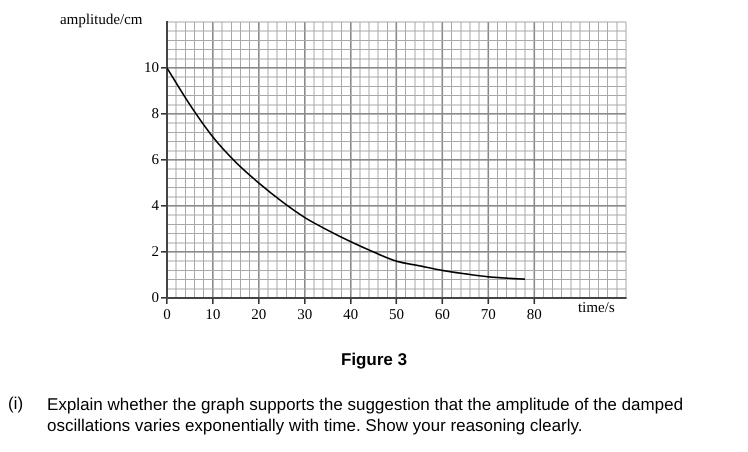 Image resolution: width=748 pixels, height=452 pixels. Describe the element at coordinates (488, 314) in the screenshot. I see `x-tick-label: 70` at that location.